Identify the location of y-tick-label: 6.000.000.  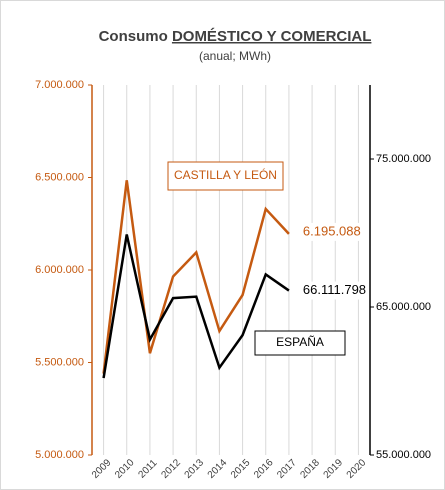
(59, 270).